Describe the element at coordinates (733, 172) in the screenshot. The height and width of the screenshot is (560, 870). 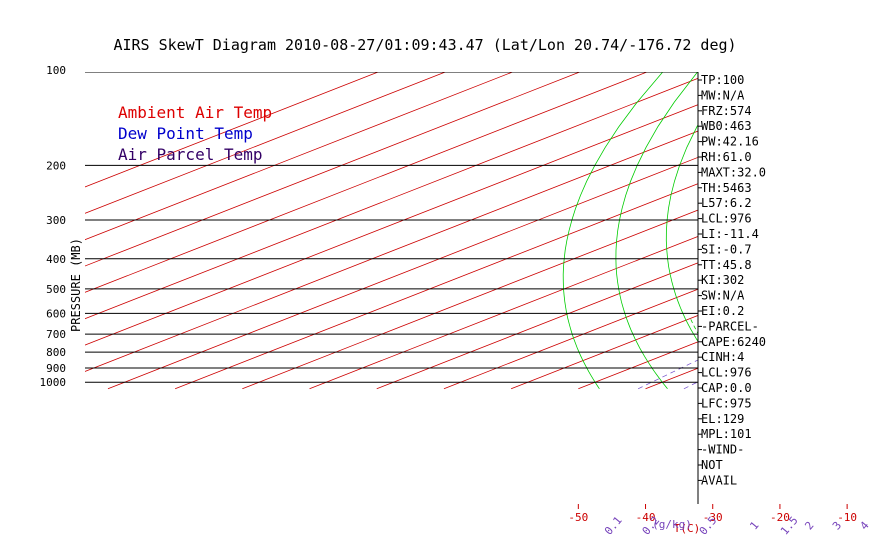
I see `index-value: MAXT:32.0` at that location.